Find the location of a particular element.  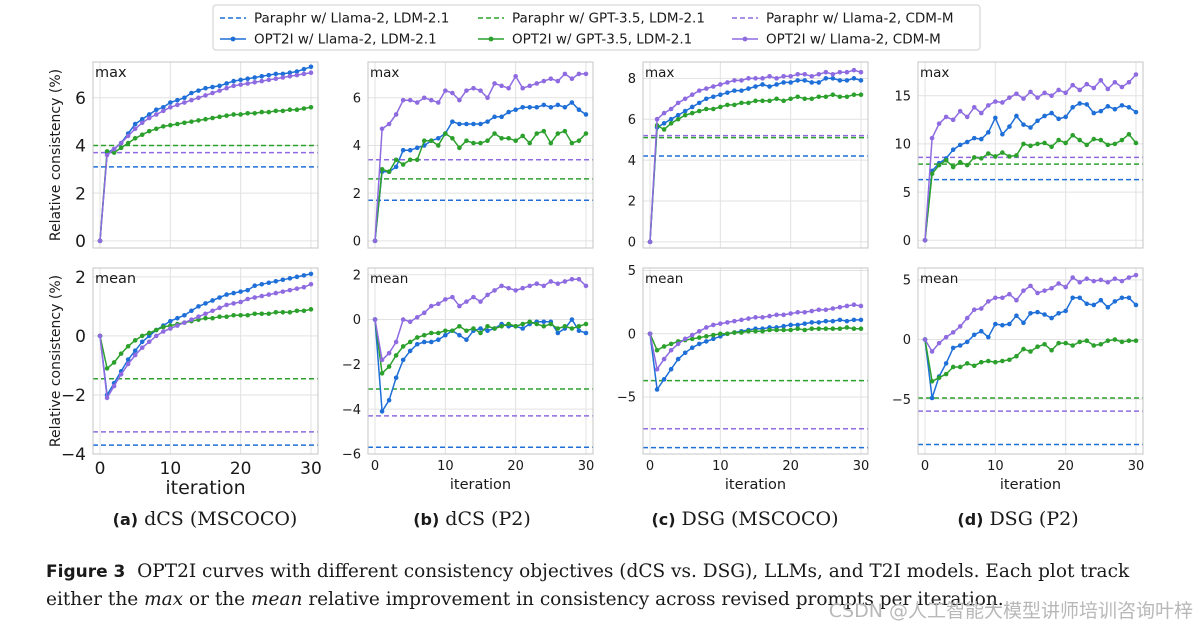

legend-entry-ph_gpt_ldm: Paraphr w/ GPT-3.5, LDM-2.1 is located at coordinates (591, 19).